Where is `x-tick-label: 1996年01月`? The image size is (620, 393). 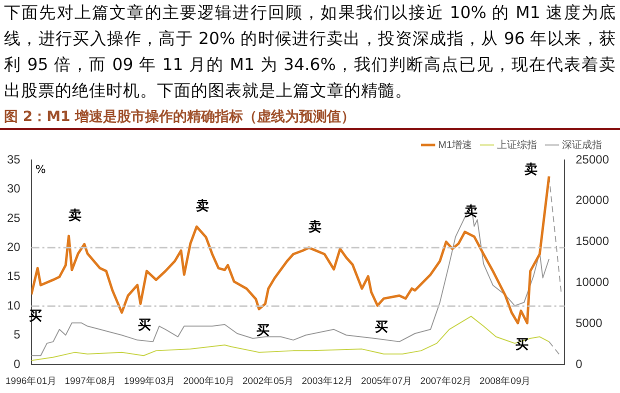 x-tick-label: 1996年01月 is located at coordinates (31, 380).